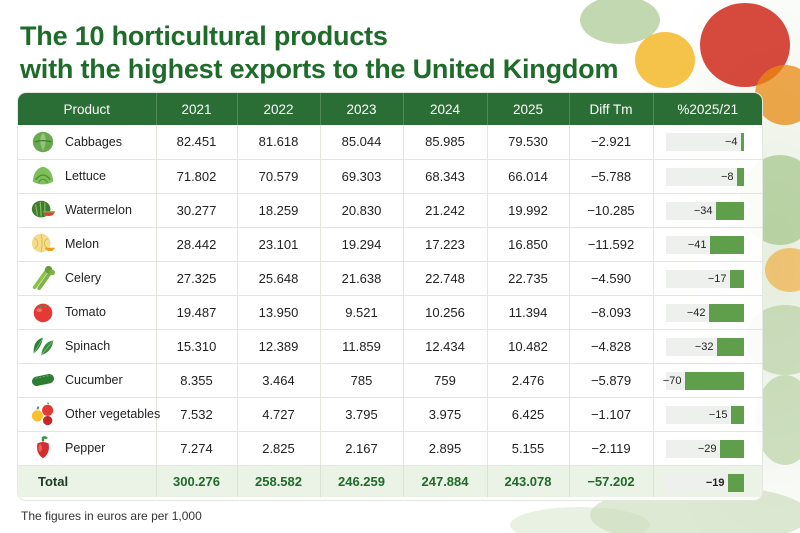  I want to click on cabbage-icon, so click(43, 141).